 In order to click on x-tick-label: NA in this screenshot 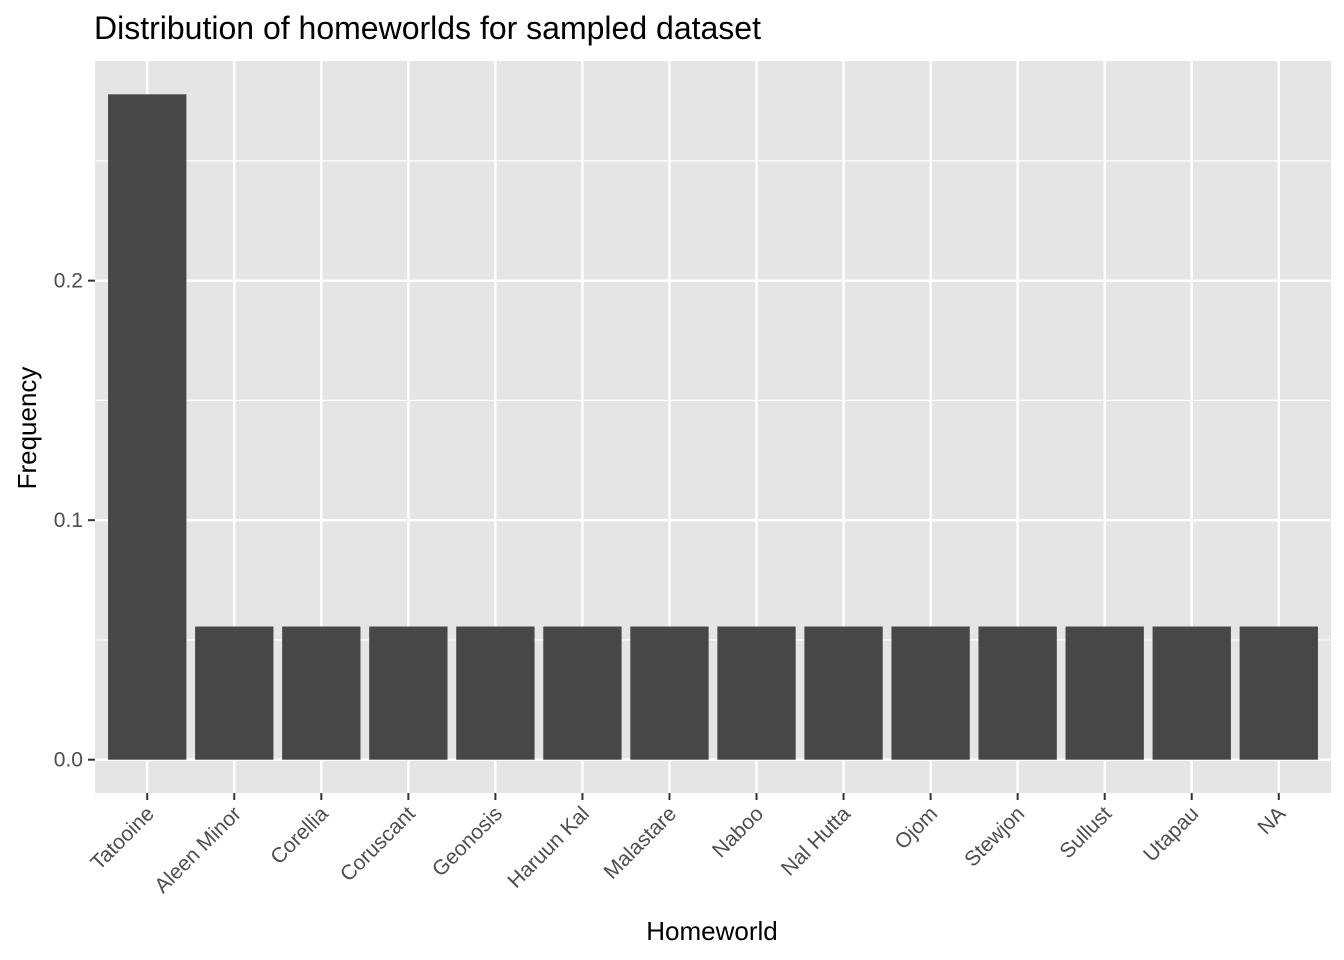, I will do `click(1271, 820)`.